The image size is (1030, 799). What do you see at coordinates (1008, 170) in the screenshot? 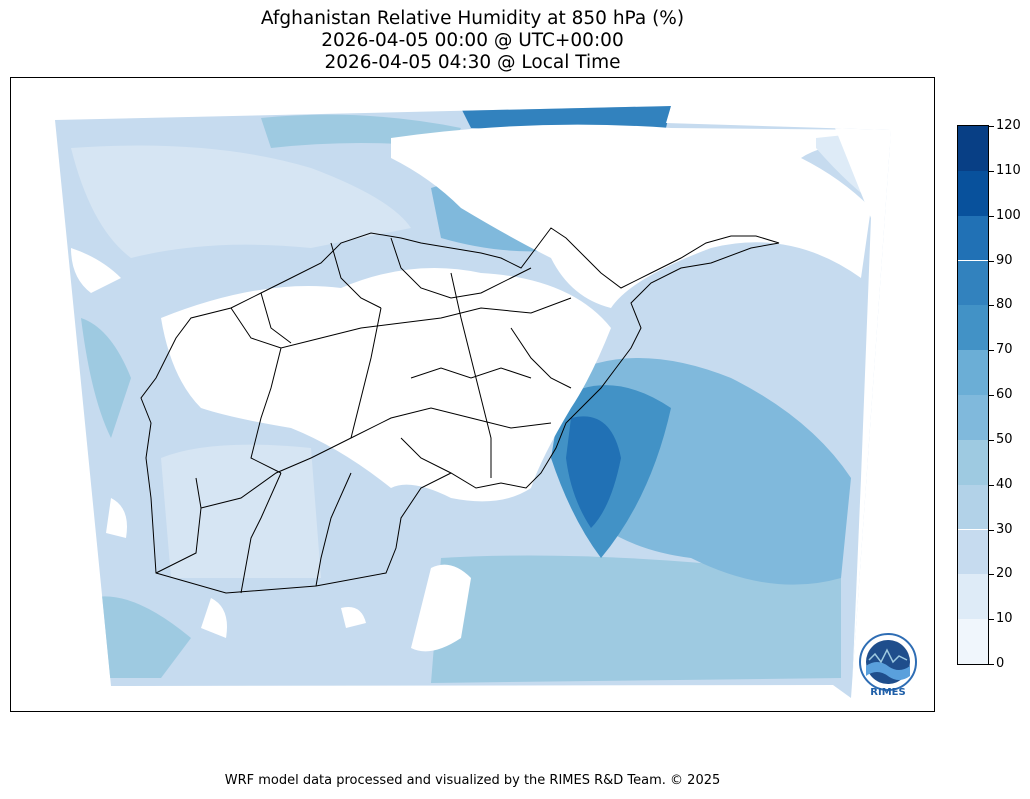
I see `colorbar-tick-label: 110` at bounding box center [1008, 170].